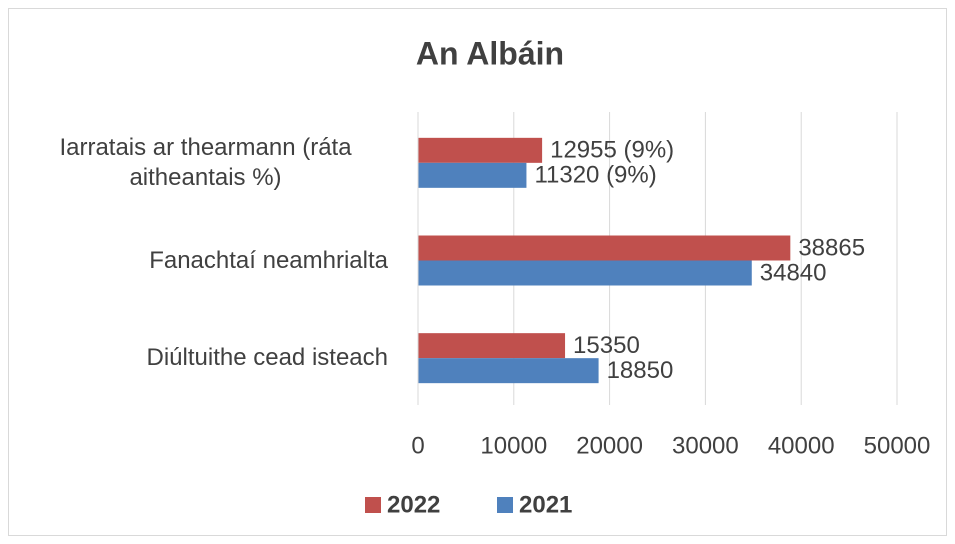 The height and width of the screenshot is (544, 955). What do you see at coordinates (413, 504) in the screenshot?
I see `legend-label: 2022` at bounding box center [413, 504].